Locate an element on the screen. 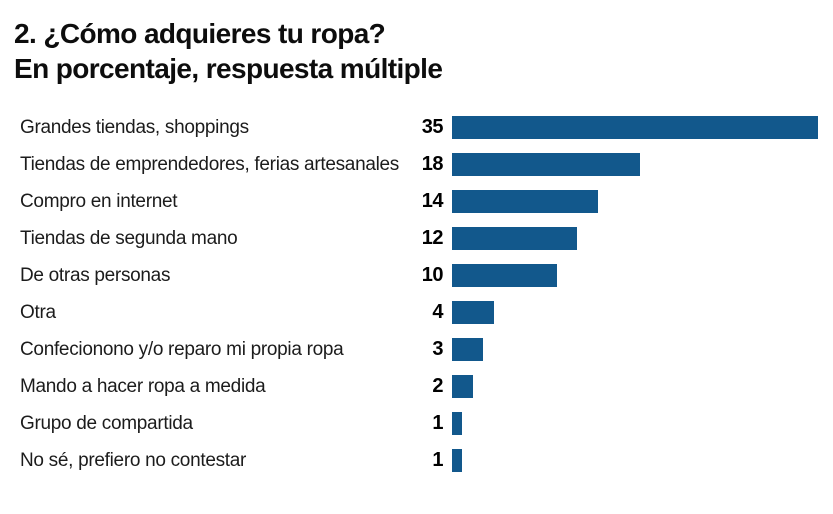 Image resolution: width=833 pixels, height=514 pixels. category-label: Grupo de compartida is located at coordinates (106, 423).